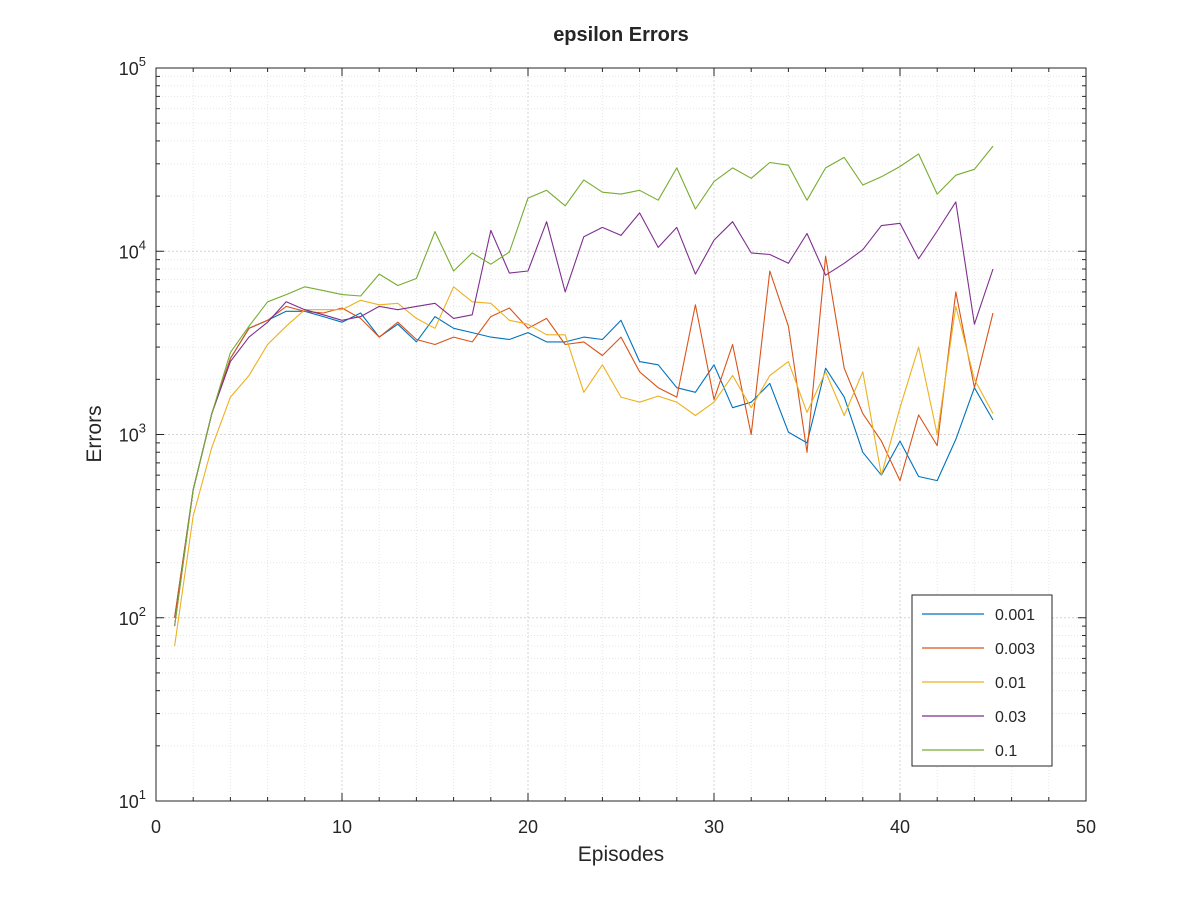  I want to click on x-tick-label: 40, so click(900, 827).